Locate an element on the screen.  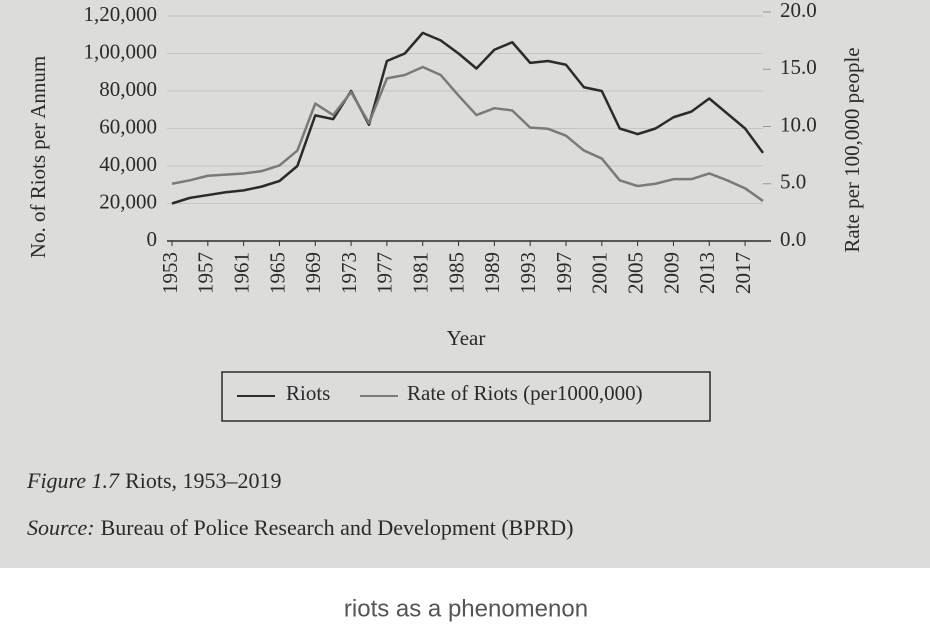
x-axis-label: Year is located at coordinates (466, 338).